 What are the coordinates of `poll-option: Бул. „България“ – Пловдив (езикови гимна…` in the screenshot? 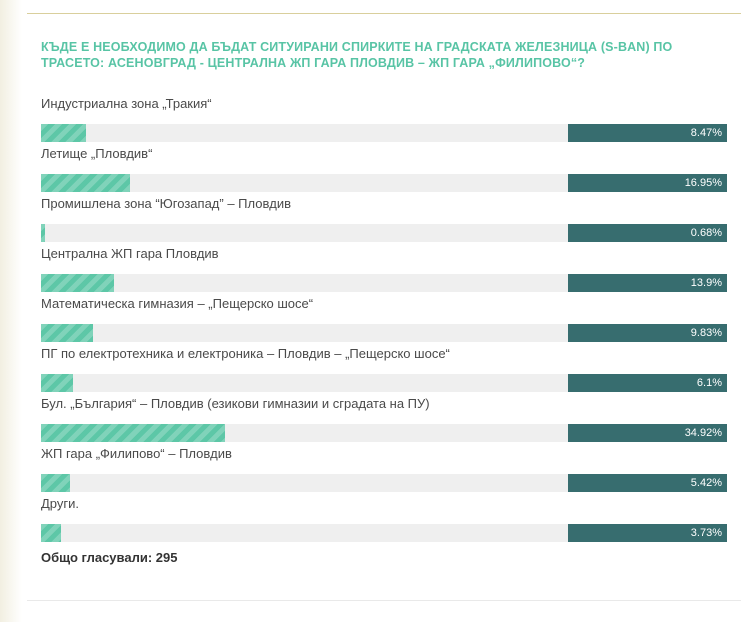 It's located at (384, 421).